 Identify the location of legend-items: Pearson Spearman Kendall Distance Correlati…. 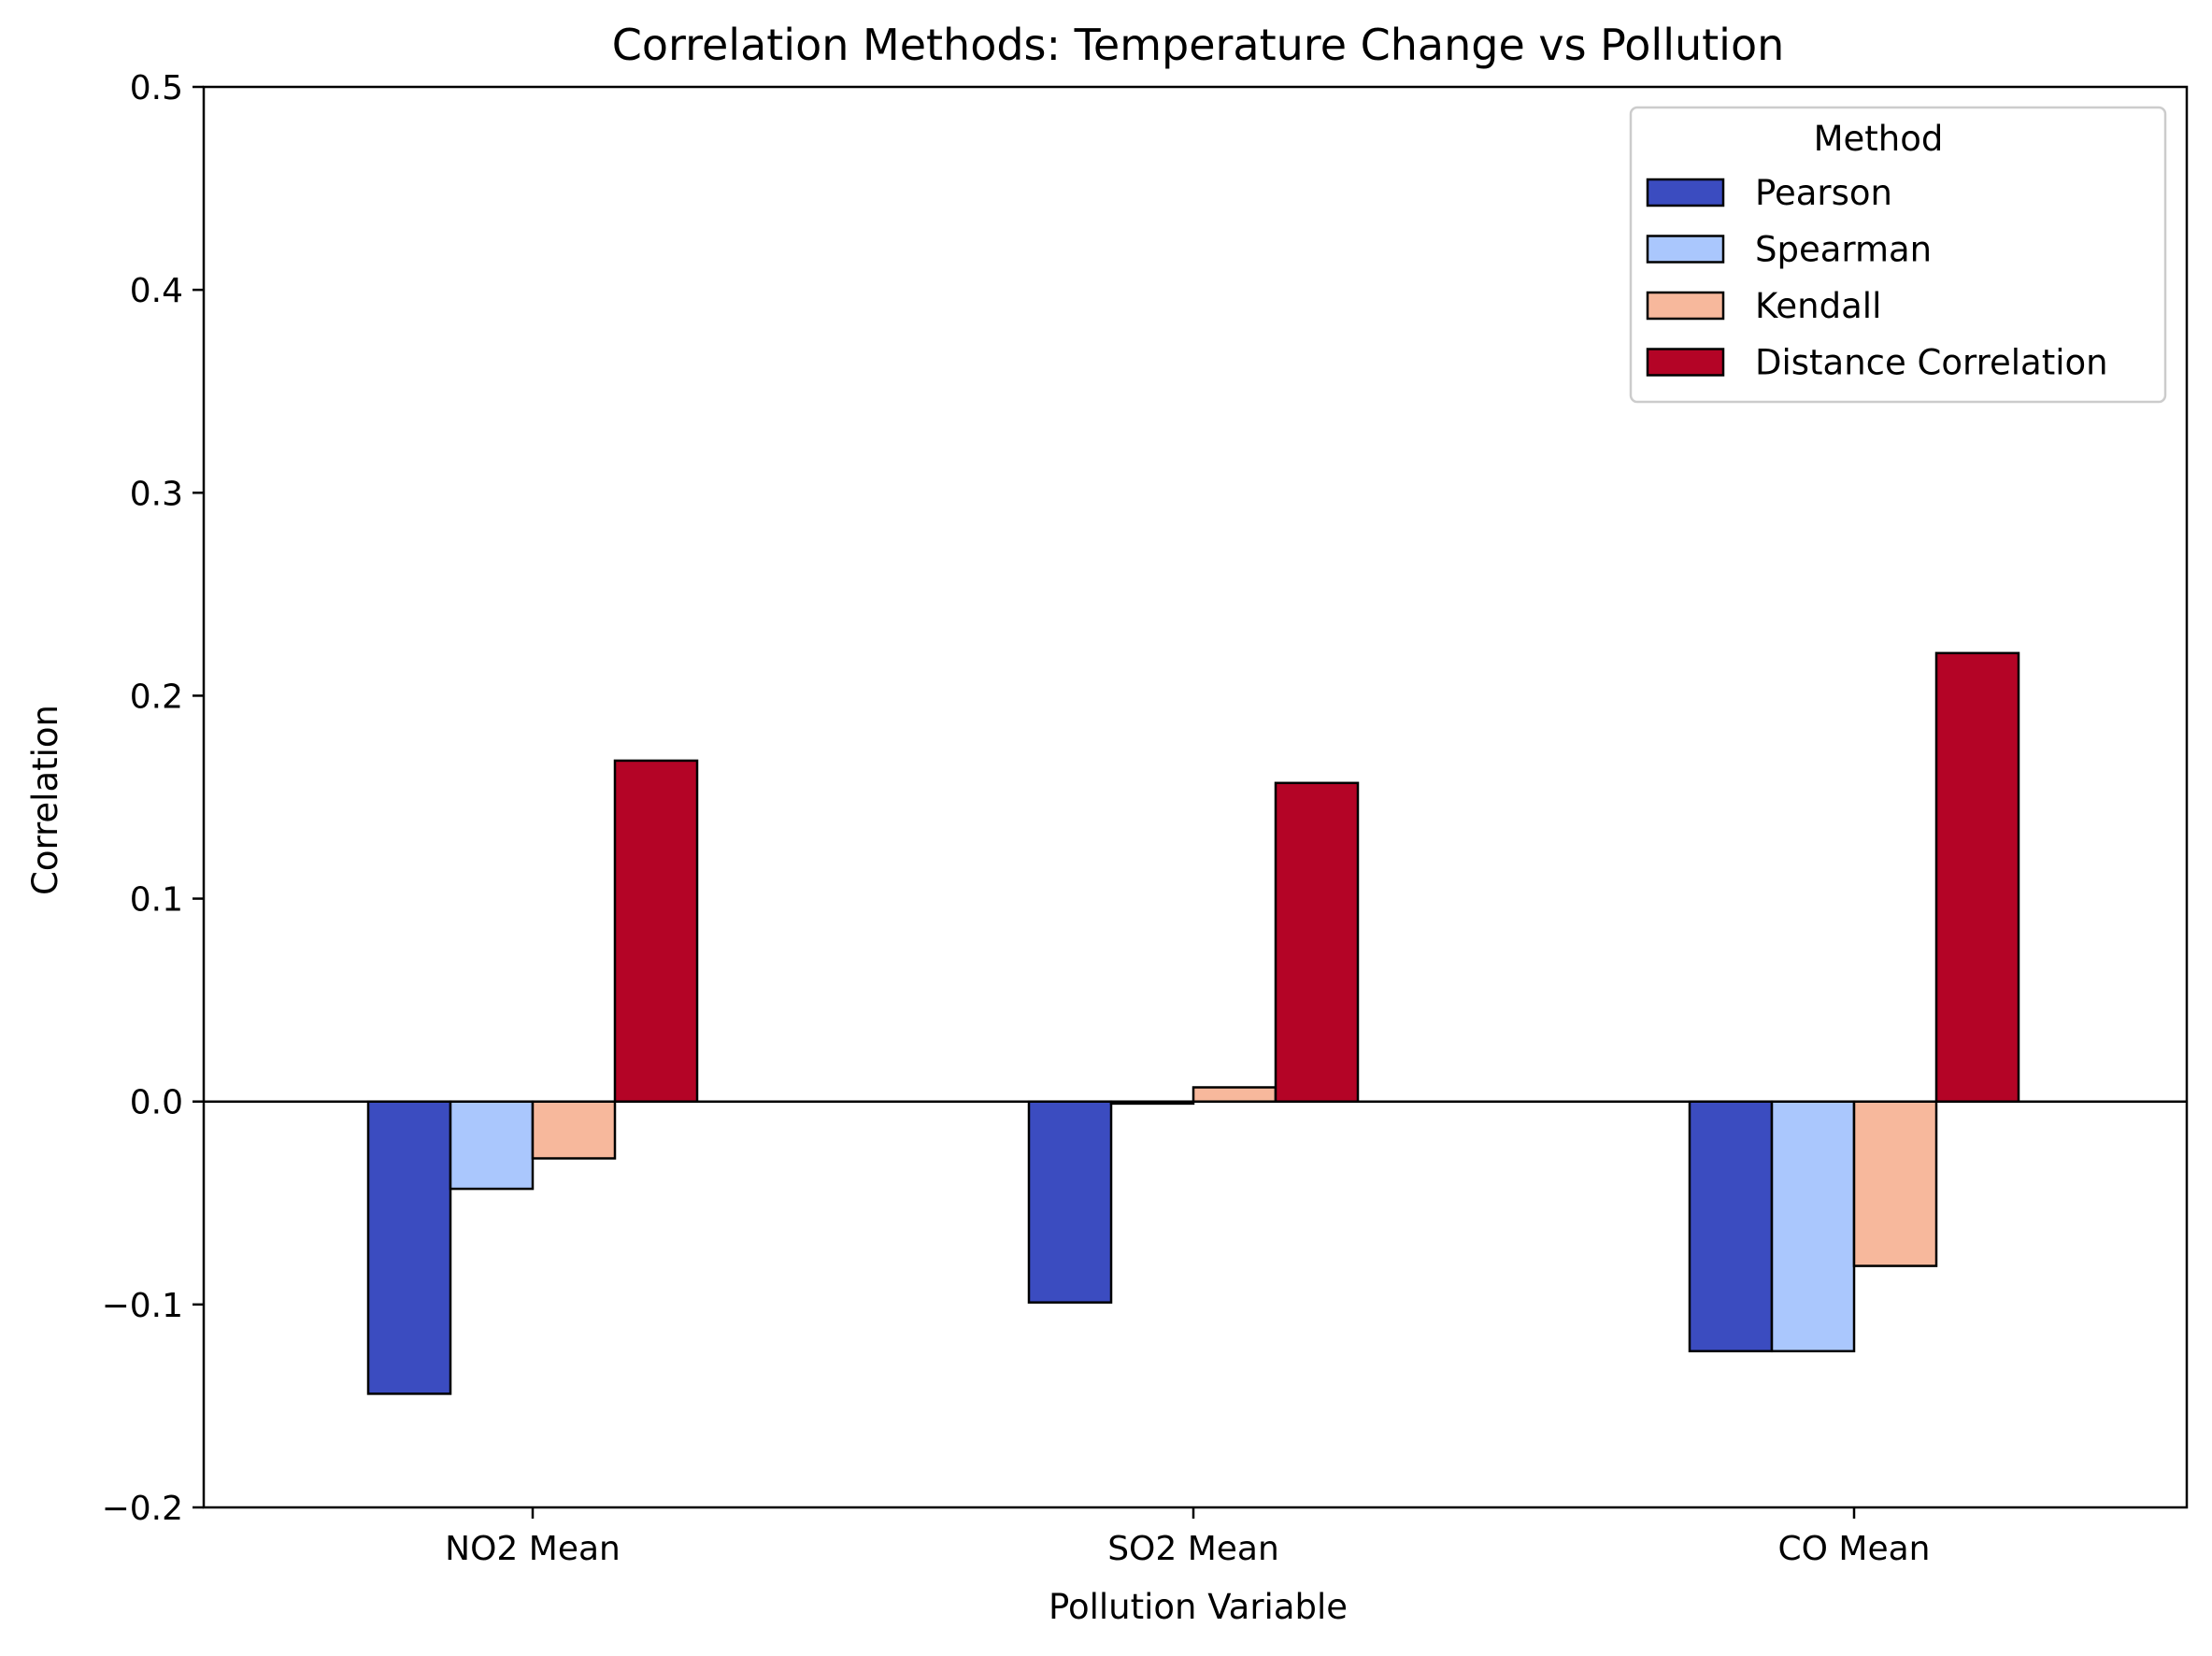
(1877, 278).